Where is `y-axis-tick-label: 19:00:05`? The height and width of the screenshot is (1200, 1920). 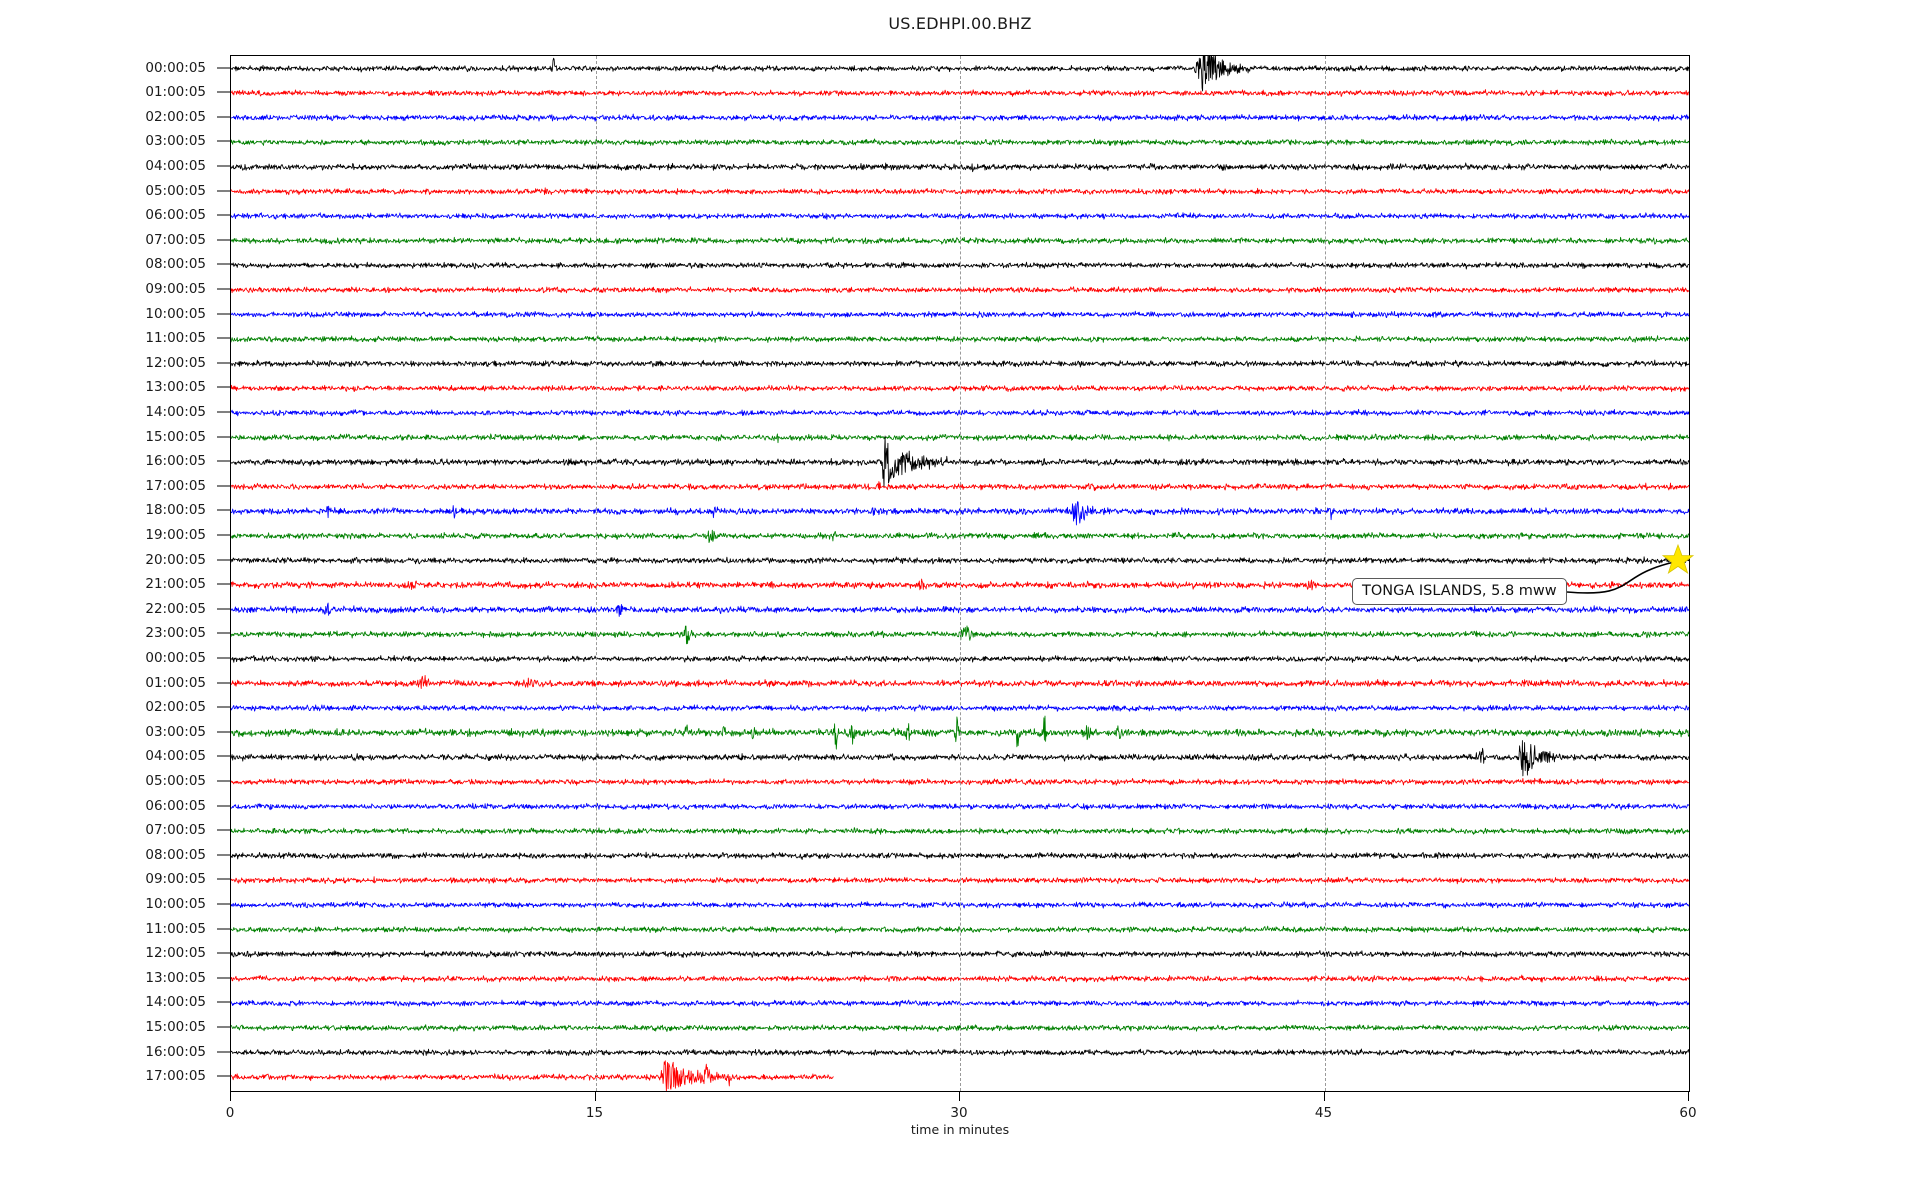 y-axis-tick-label: 19:00:05 is located at coordinates (175, 534).